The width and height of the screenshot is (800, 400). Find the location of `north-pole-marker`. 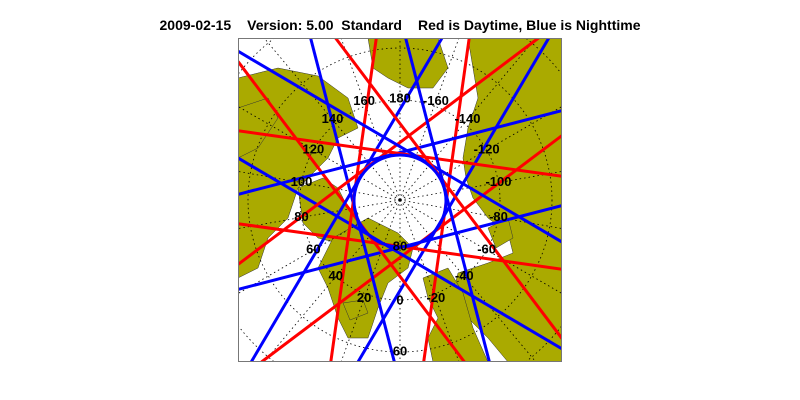

north-pole-marker is located at coordinates (400, 200).